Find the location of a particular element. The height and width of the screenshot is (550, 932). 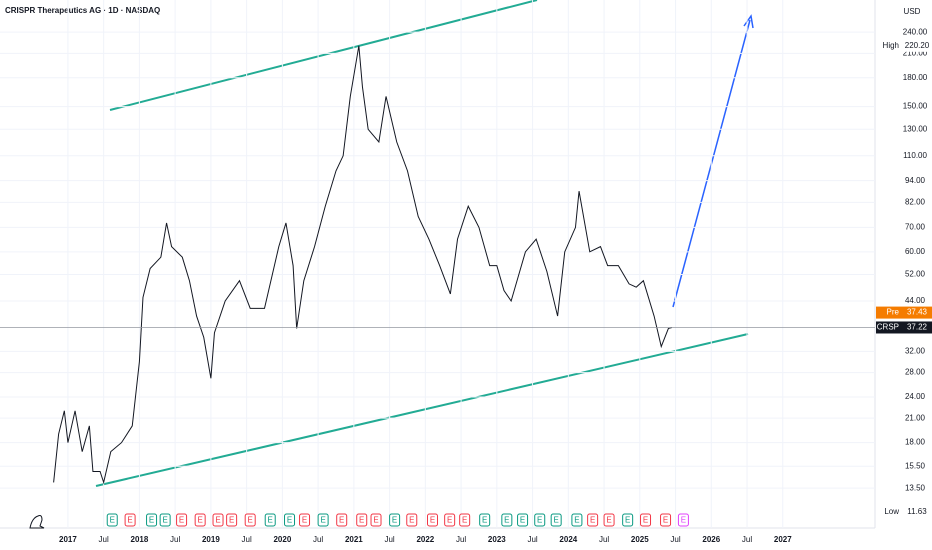

arrow-head is located at coordinates (748, 21).